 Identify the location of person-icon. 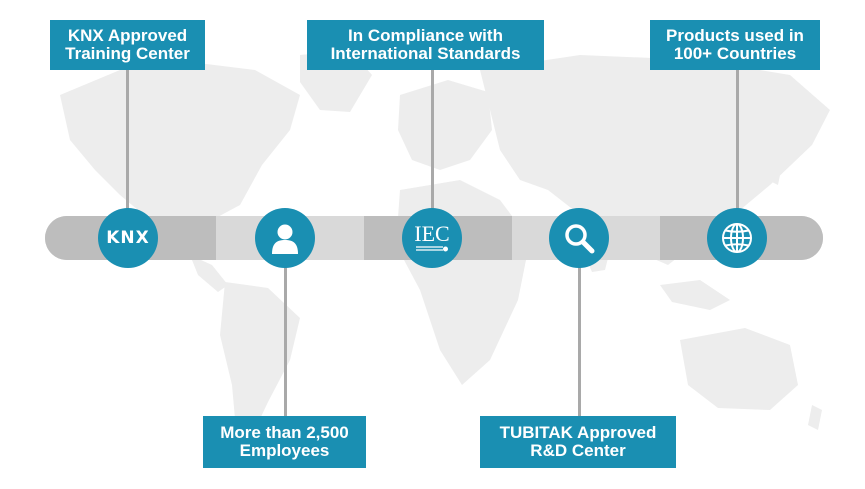
(285, 239).